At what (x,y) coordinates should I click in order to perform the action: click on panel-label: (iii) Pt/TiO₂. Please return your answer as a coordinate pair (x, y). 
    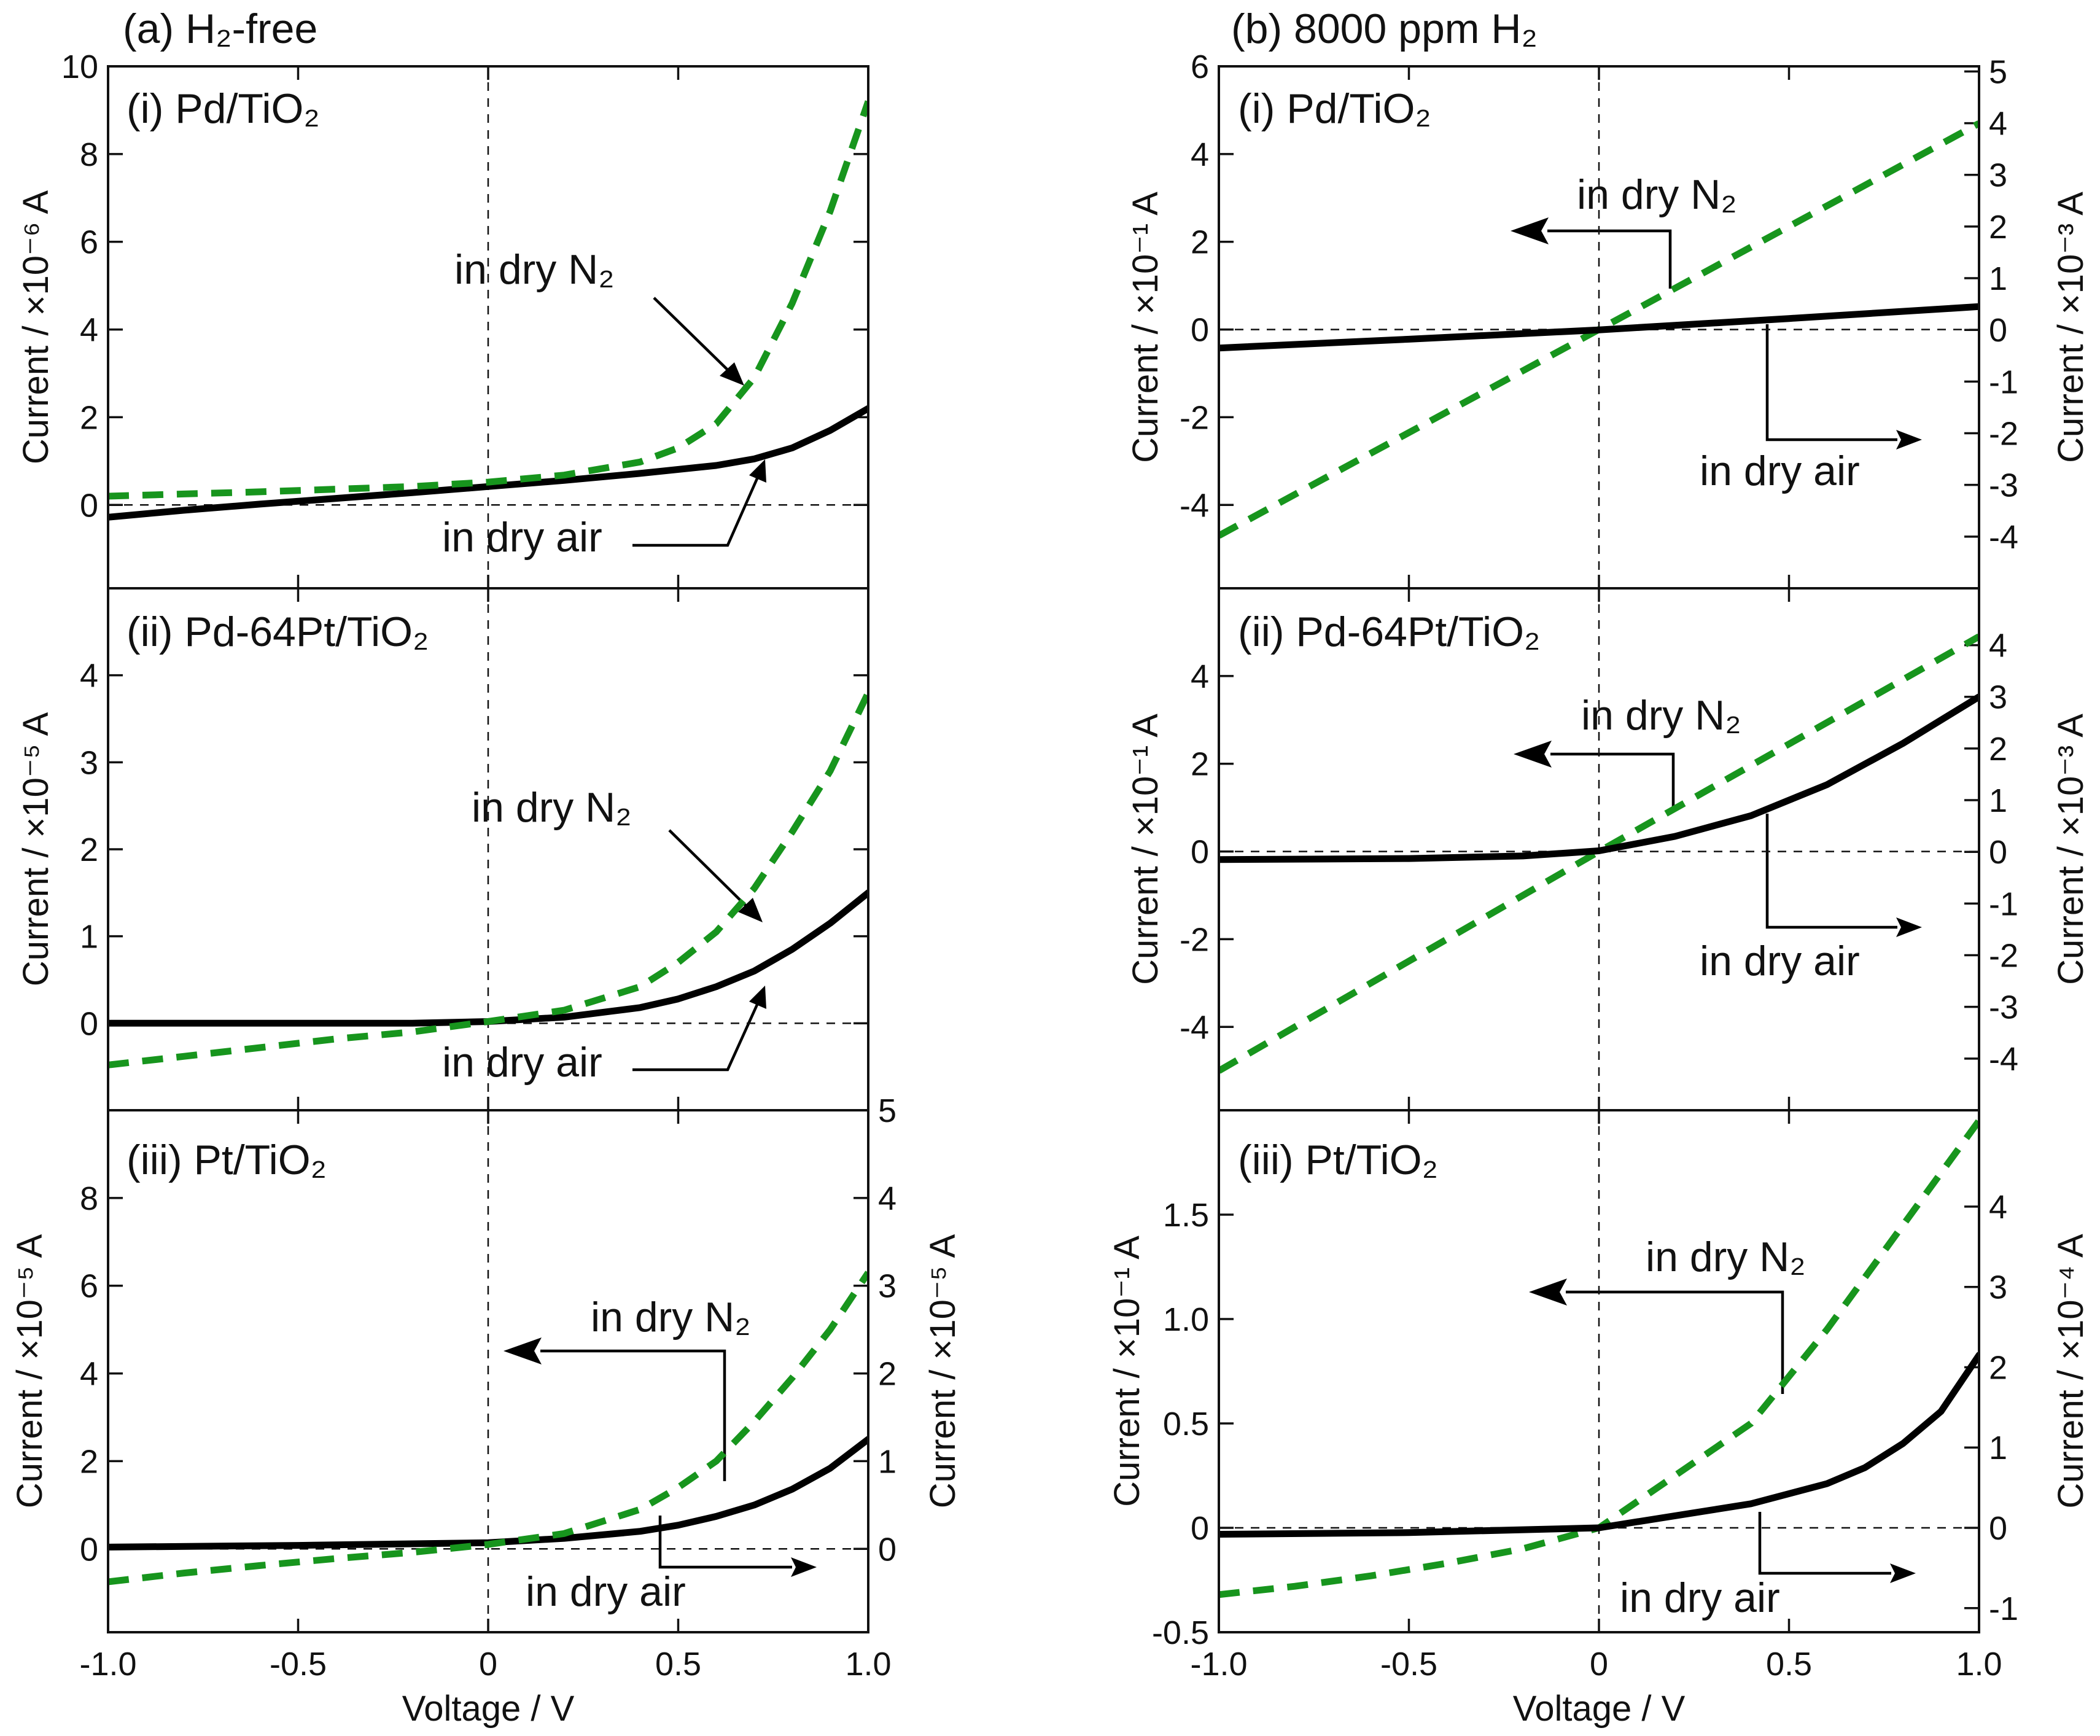
    Looking at the image, I should click on (226, 1160).